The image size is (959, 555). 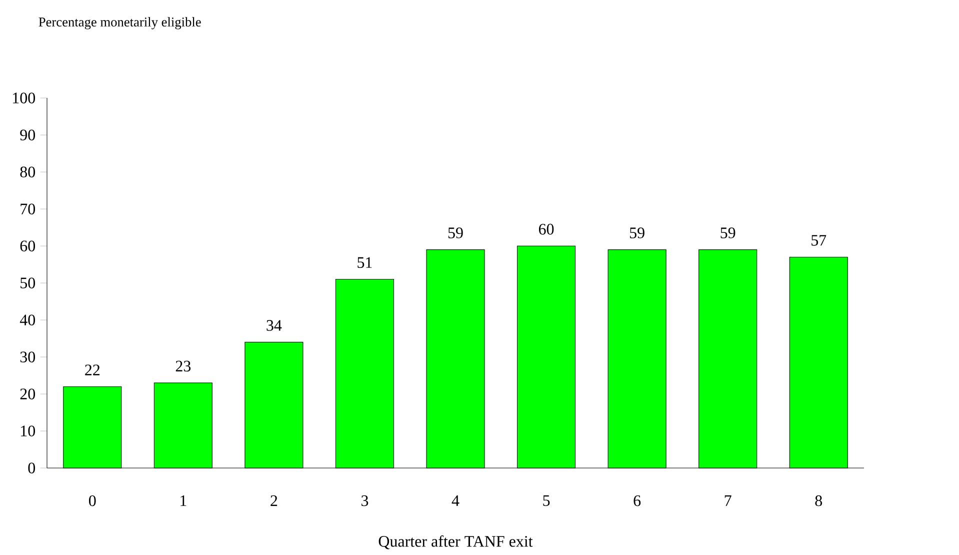 I want to click on y-tick-label: 40, so click(x=28, y=320).